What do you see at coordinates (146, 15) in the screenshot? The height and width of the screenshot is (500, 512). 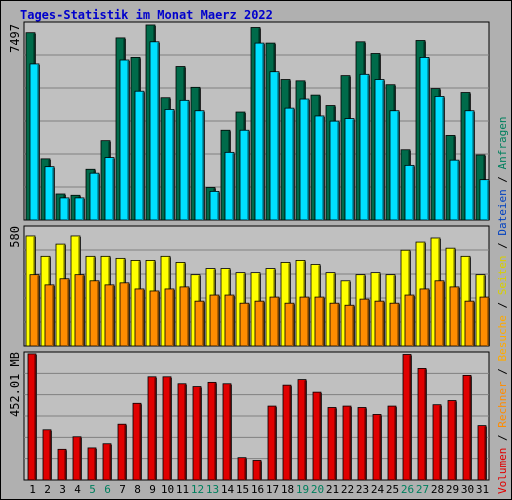 I see `chart-title: Tages-Statistik im Monat Maerz 2022` at bounding box center [146, 15].